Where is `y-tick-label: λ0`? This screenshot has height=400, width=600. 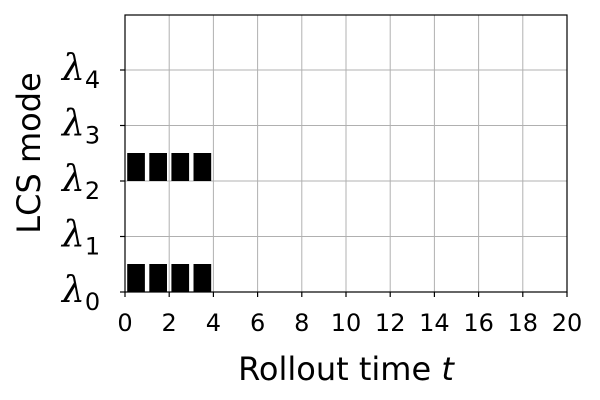 y-tick-label: λ0 is located at coordinates (80, 293).